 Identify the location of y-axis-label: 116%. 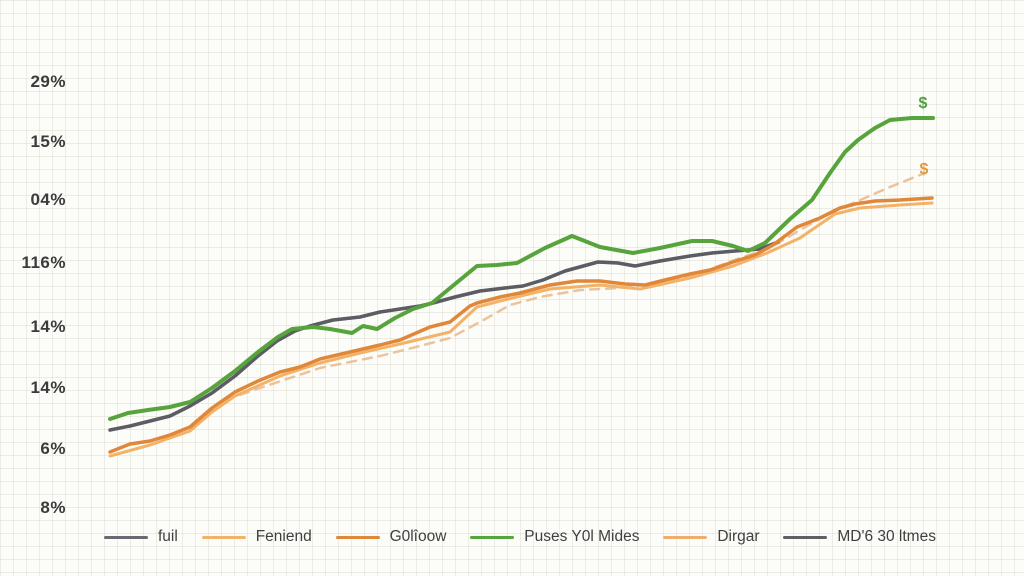
(43, 262).